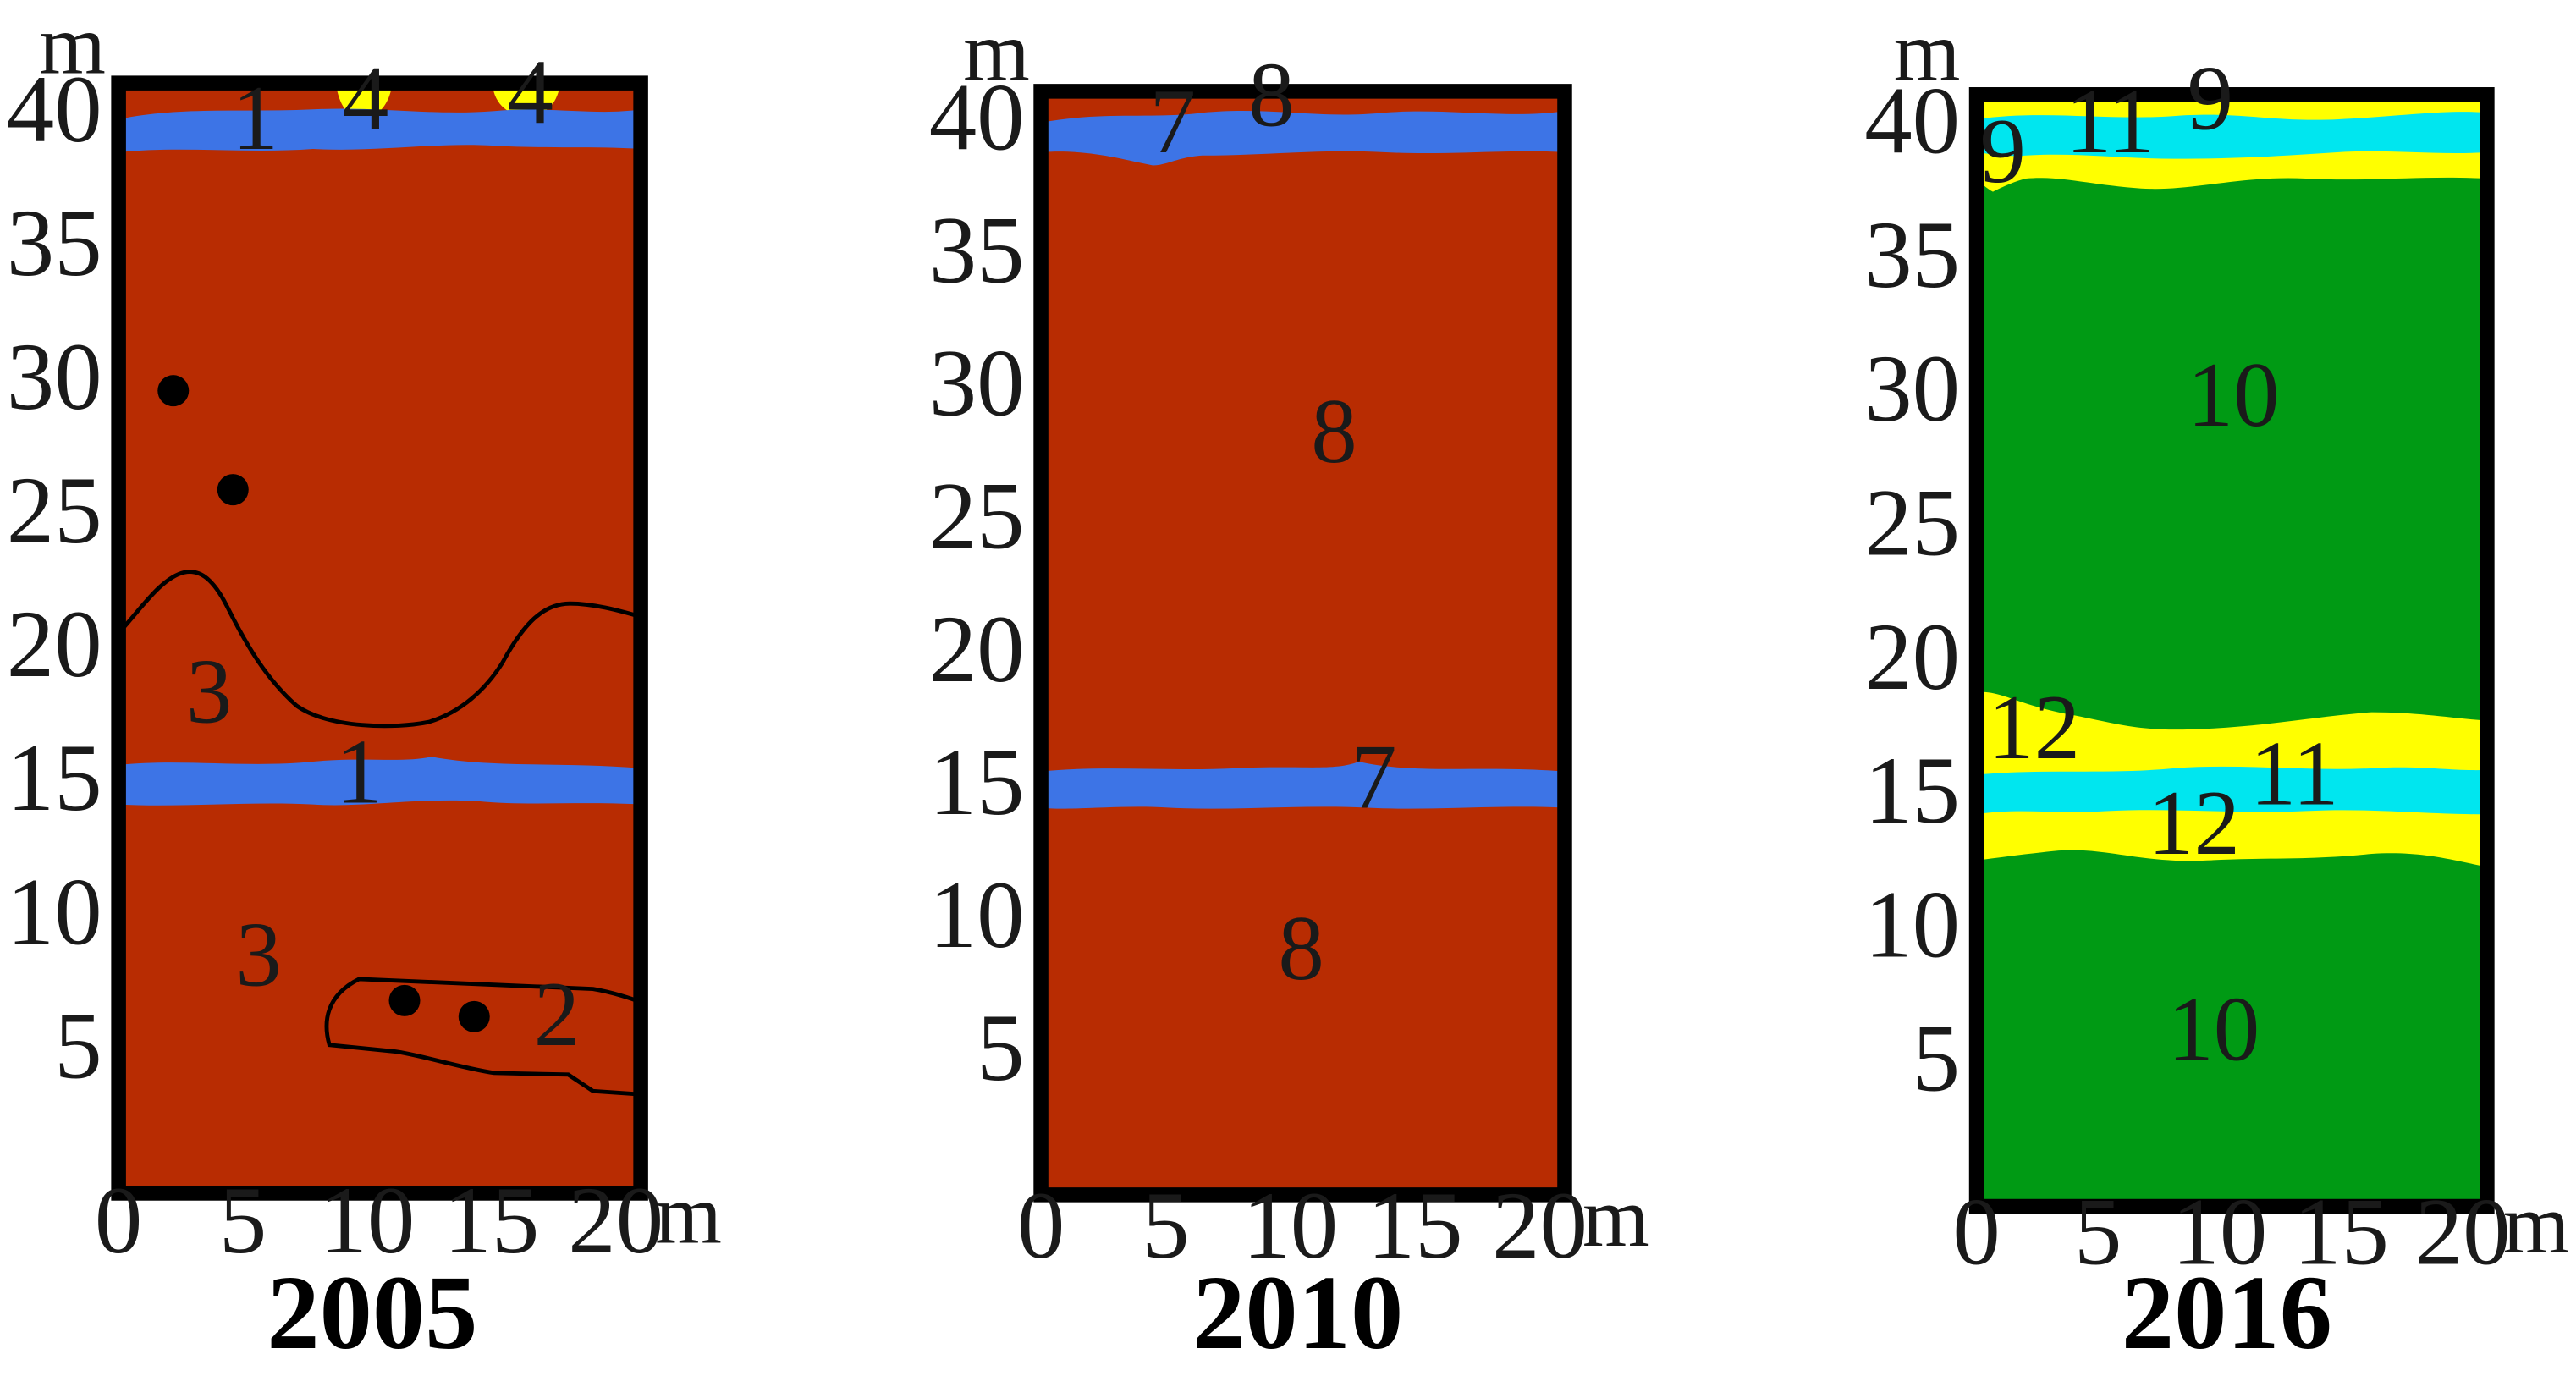  I want to click on zone-11-band-lower, so click(2231, 790).